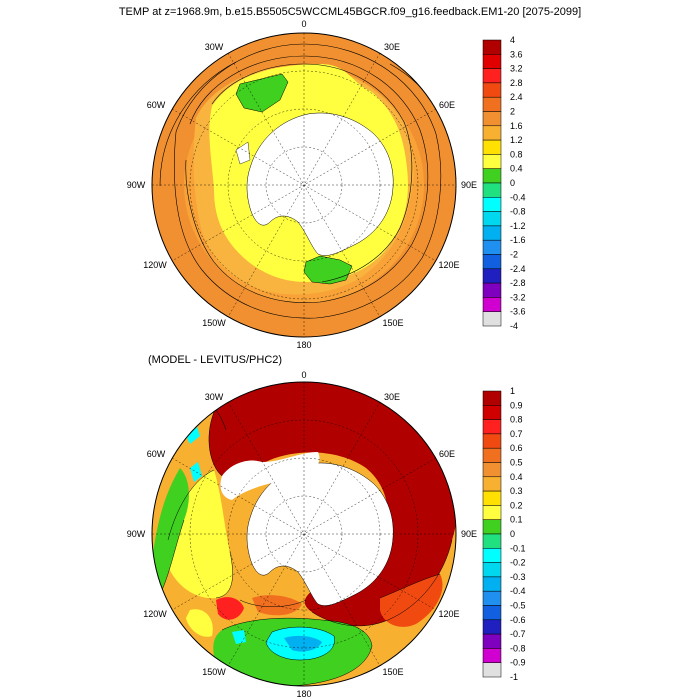  What do you see at coordinates (303, 345) in the screenshot?
I see `top-lon-label-180: 180` at bounding box center [303, 345].